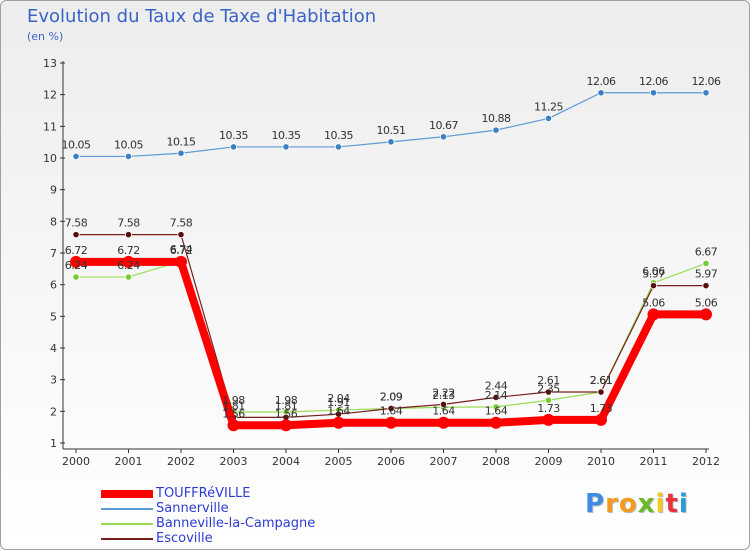  What do you see at coordinates (339, 461) in the screenshot?
I see `x-tick-label: 2005` at bounding box center [339, 461].